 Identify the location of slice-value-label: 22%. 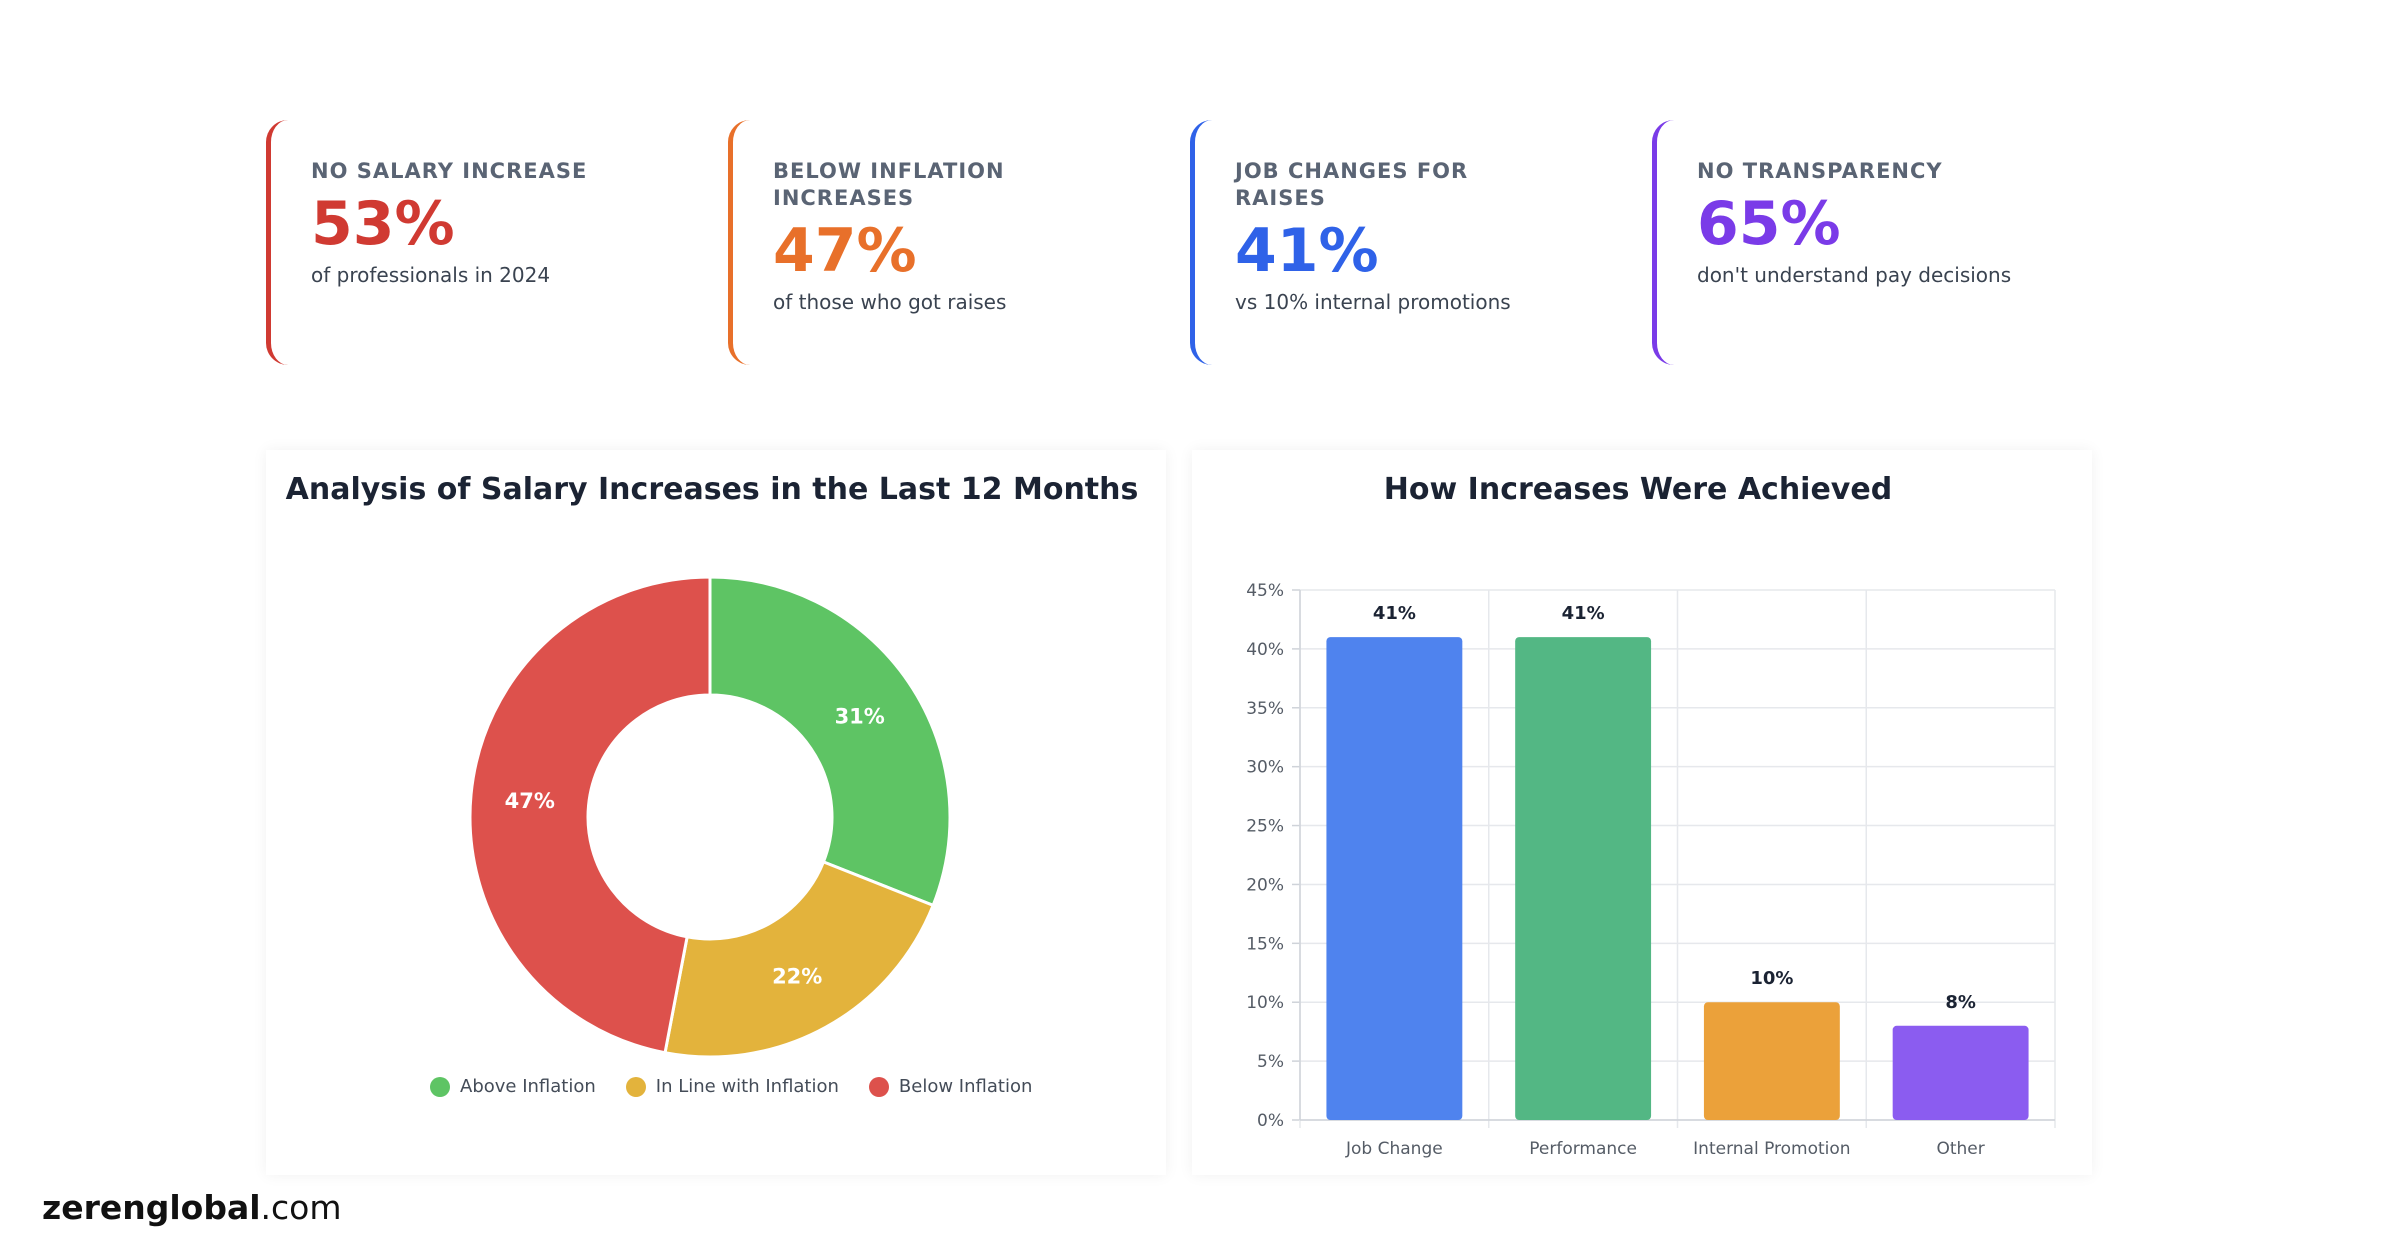
(797, 977).